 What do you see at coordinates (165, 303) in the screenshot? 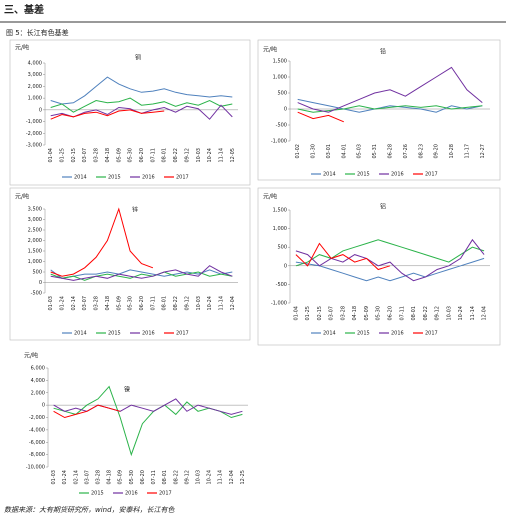
I see `x-tick-label: 08-01` at bounding box center [165, 303].